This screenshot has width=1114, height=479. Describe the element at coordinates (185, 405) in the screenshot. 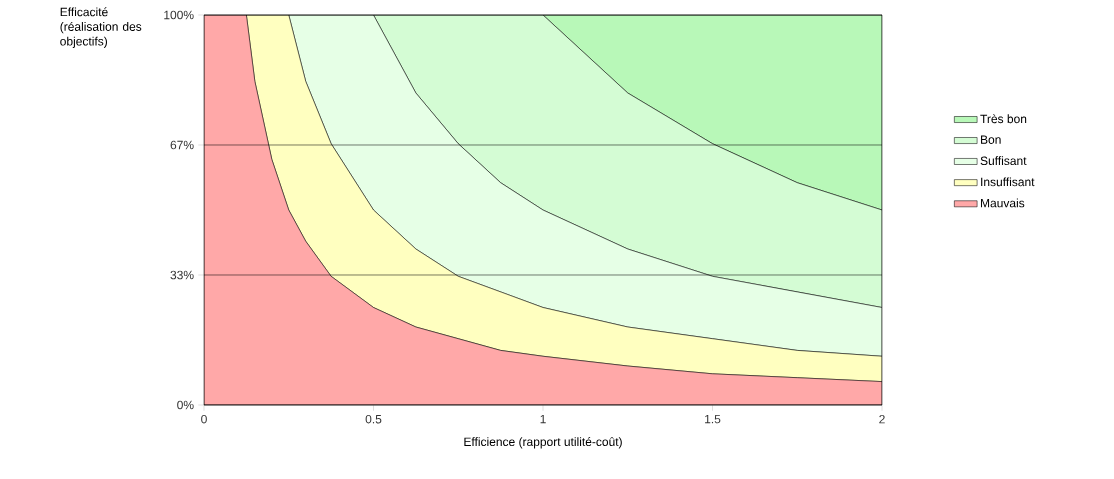

I see `y-tick-label: 0%` at that location.